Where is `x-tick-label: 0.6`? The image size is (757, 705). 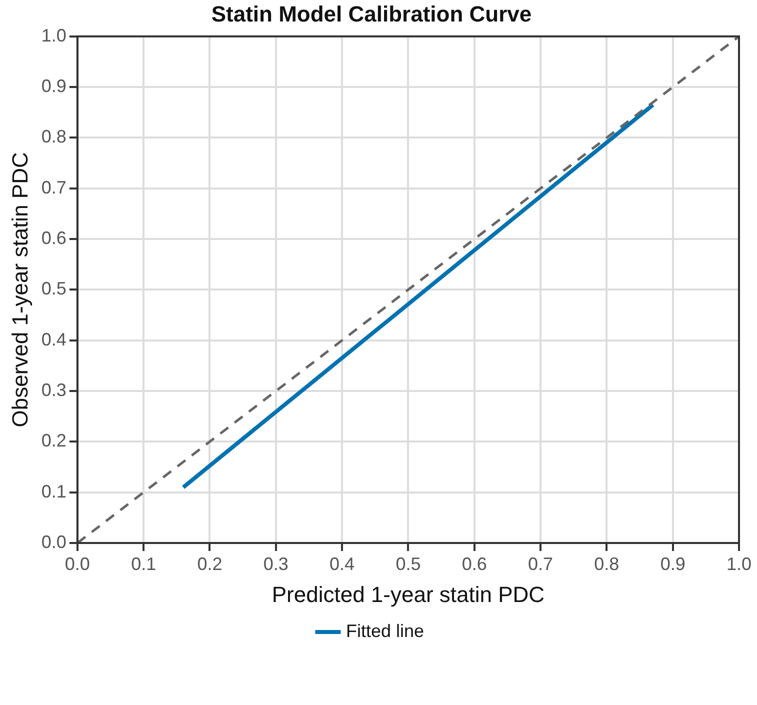 x-tick-label: 0.6 is located at coordinates (474, 564).